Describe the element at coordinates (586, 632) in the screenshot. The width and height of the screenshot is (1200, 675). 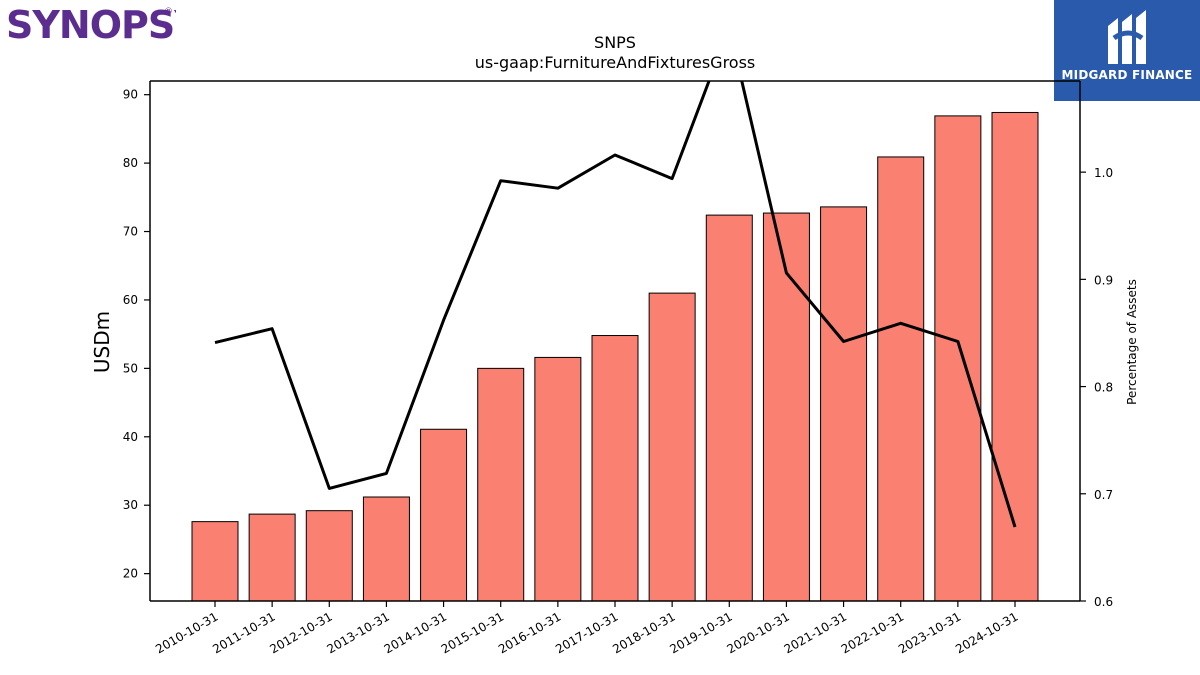
I see `x-tick-label: 2017-10-31` at that location.